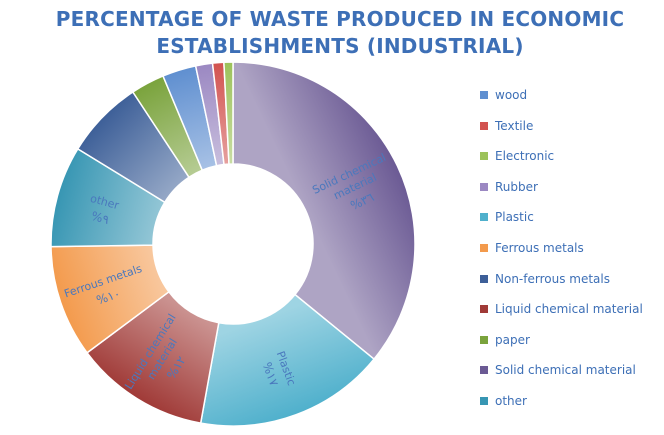 This screenshot has height=435, width=664. I want to click on legend-item-other: other, so click(503, 401).